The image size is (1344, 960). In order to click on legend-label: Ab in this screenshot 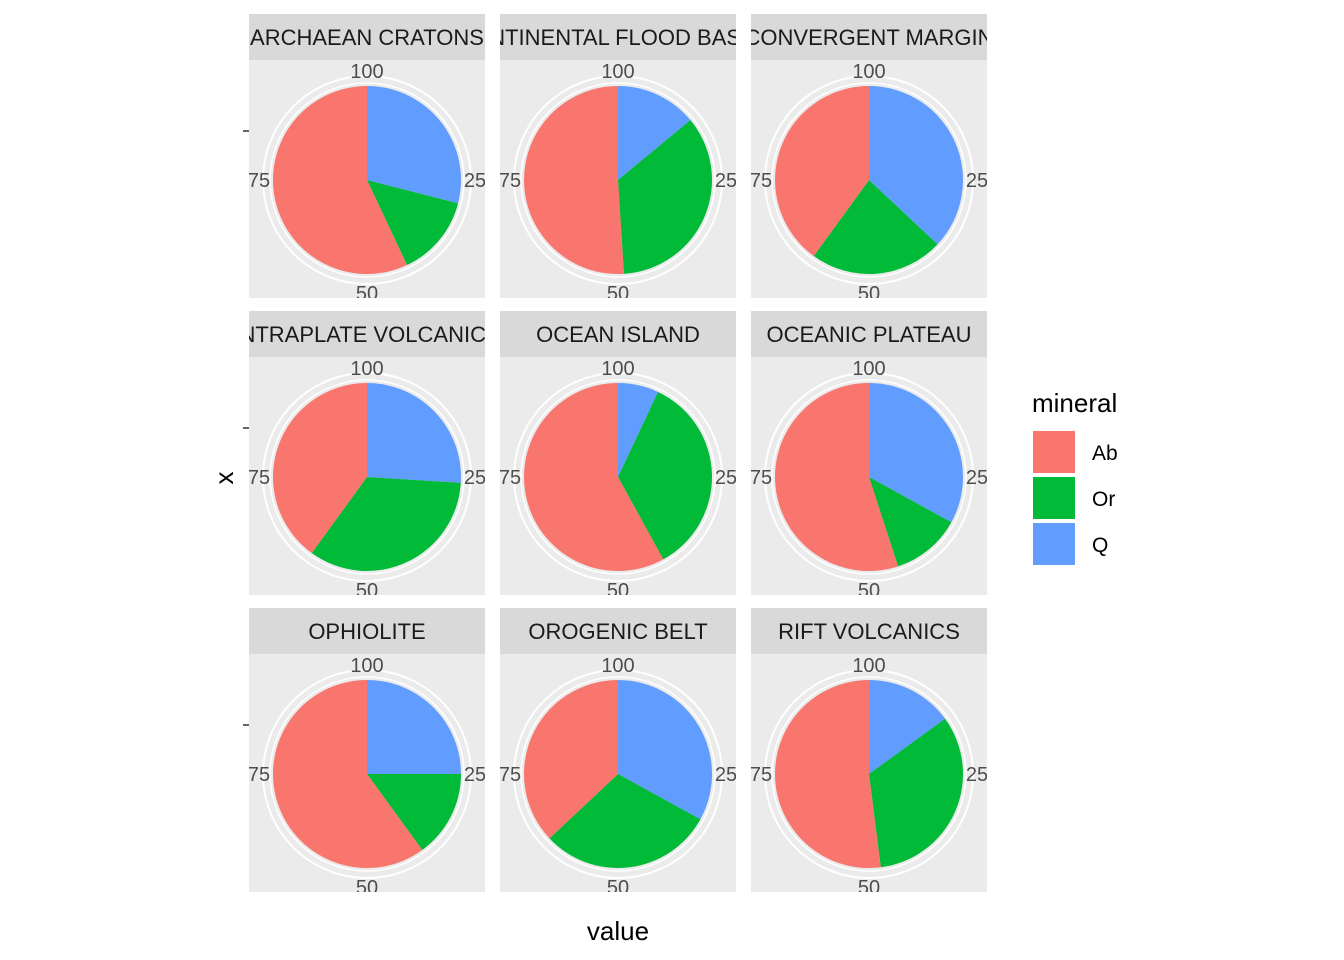, I will do `click(1105, 453)`.